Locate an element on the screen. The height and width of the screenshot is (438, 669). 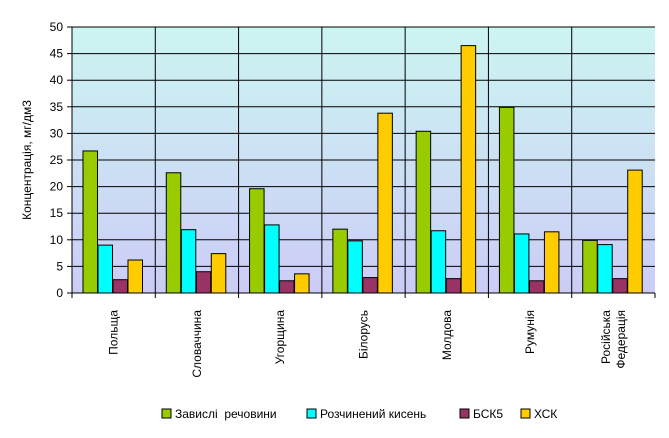
category-label: Федерація is located at coordinates (621, 339).